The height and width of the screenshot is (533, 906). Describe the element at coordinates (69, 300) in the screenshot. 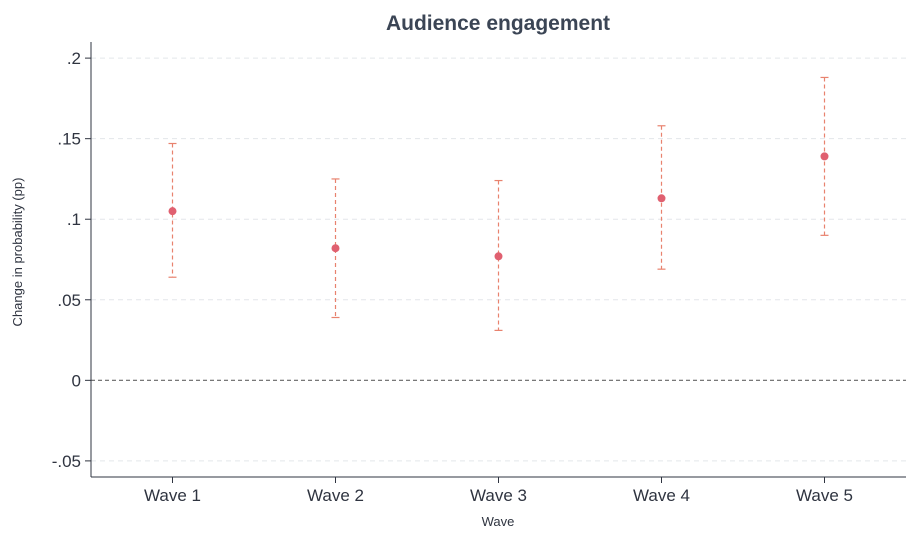

I see `y-tick-label: .05` at that location.